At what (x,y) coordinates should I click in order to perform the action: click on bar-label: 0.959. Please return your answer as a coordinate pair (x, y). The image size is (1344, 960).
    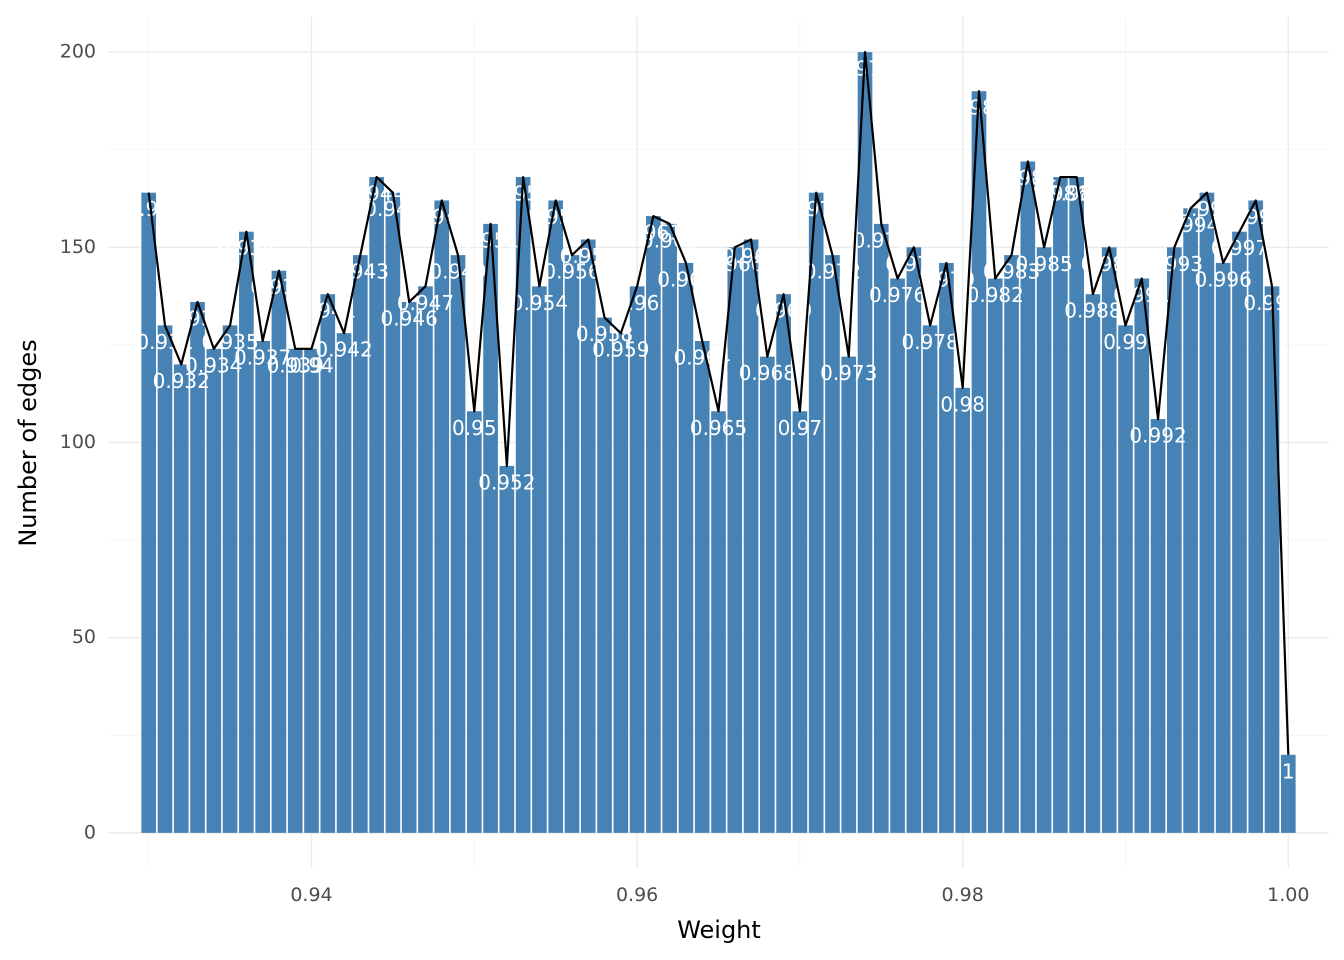
    Looking at the image, I should click on (620, 350).